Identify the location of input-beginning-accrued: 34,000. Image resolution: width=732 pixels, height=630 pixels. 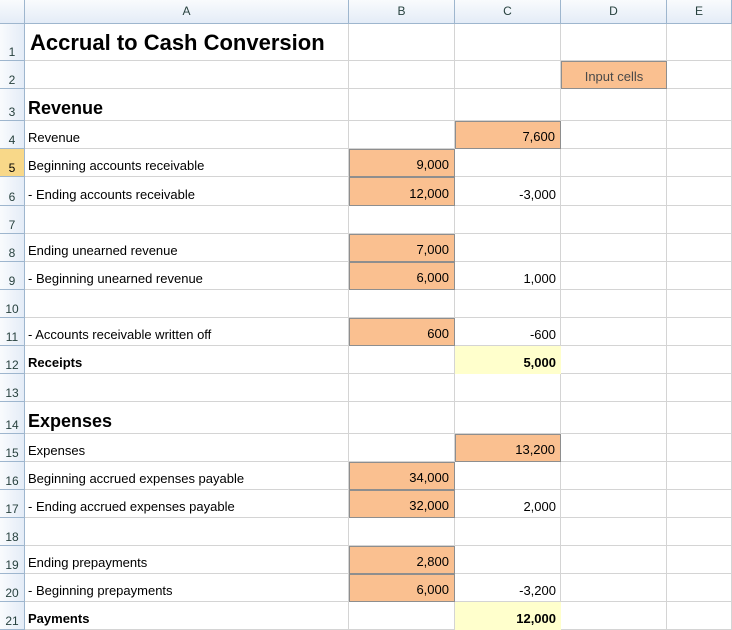
(402, 476).